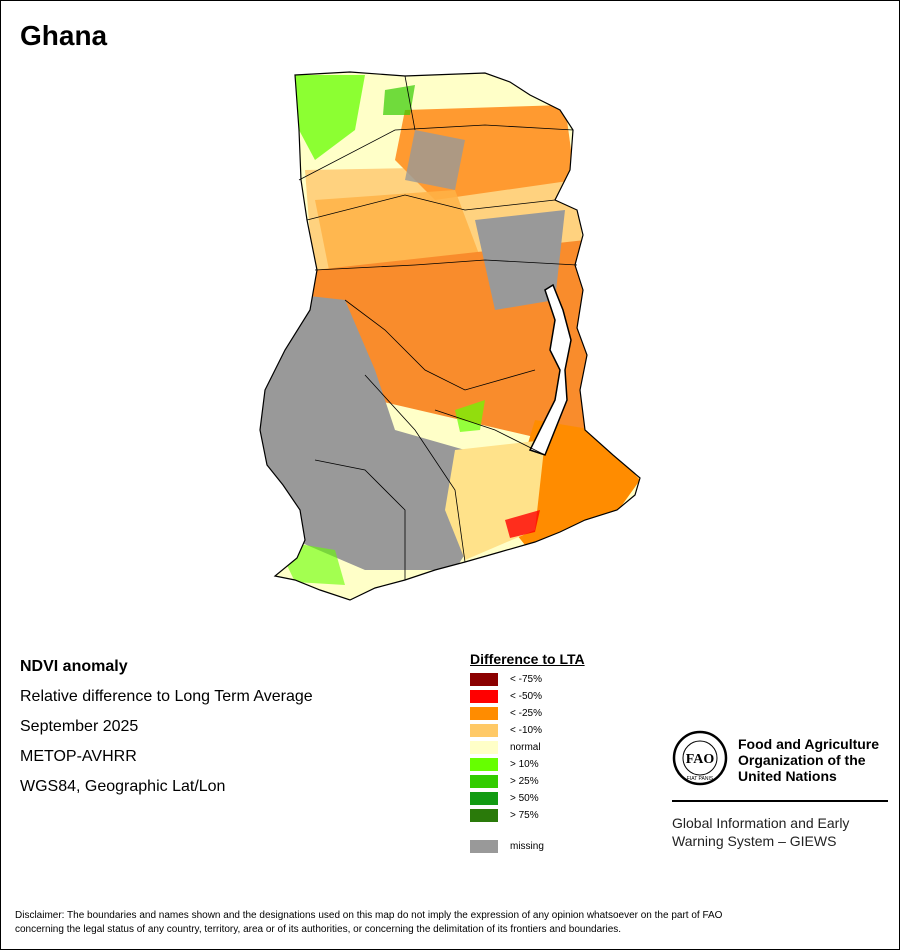 Image resolution: width=900 pixels, height=950 pixels. I want to click on legend-label: < -10%, so click(526, 730).